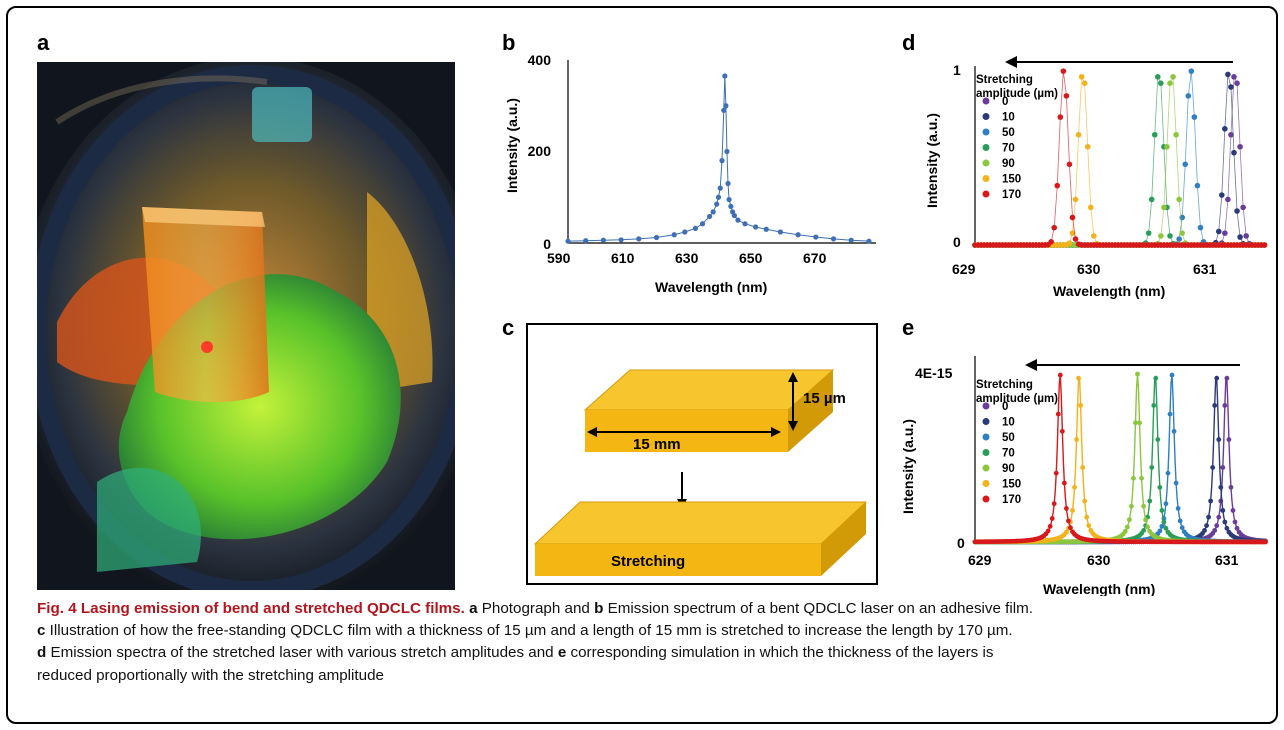 Image resolution: width=1284 pixels, height=730 pixels. I want to click on y-tick-label: 1, so click(957, 70).